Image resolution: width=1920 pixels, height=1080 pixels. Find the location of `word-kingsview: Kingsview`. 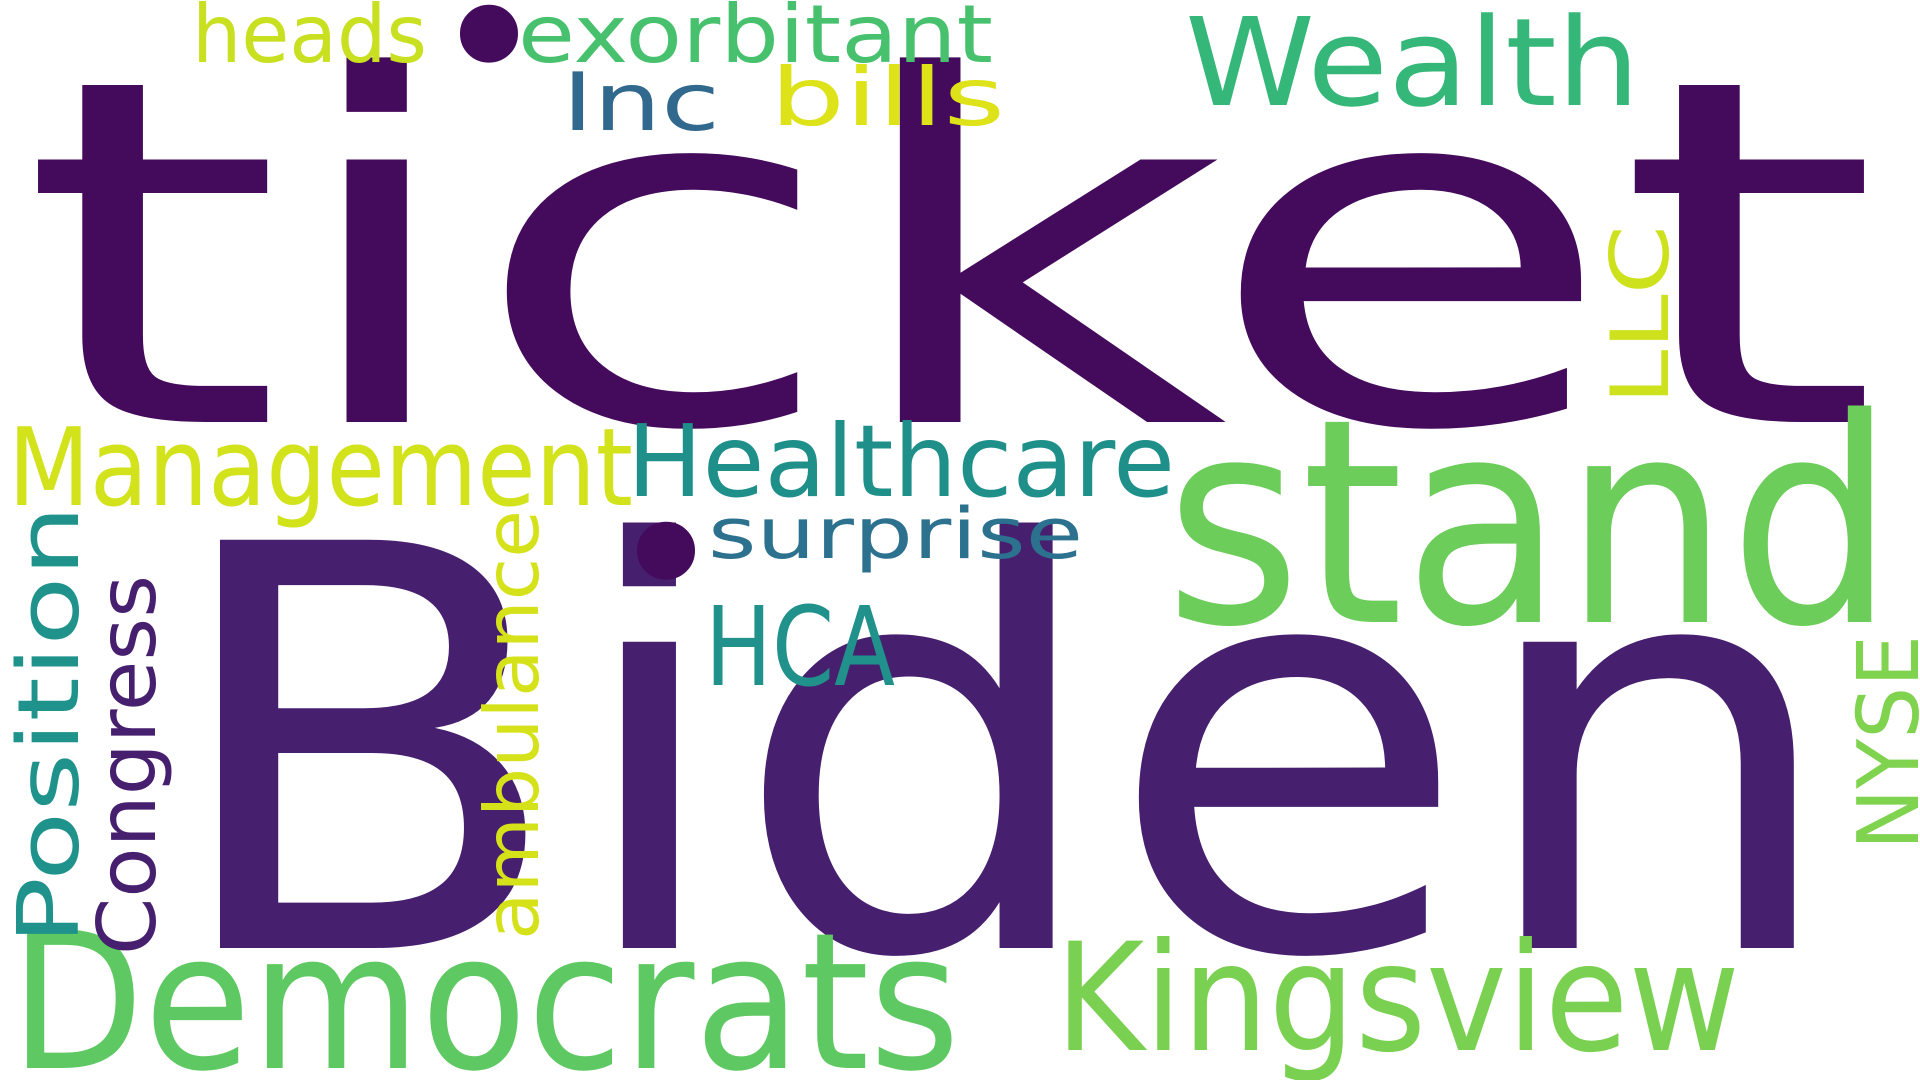

word-kingsview: Kingsview is located at coordinates (1397, 996).